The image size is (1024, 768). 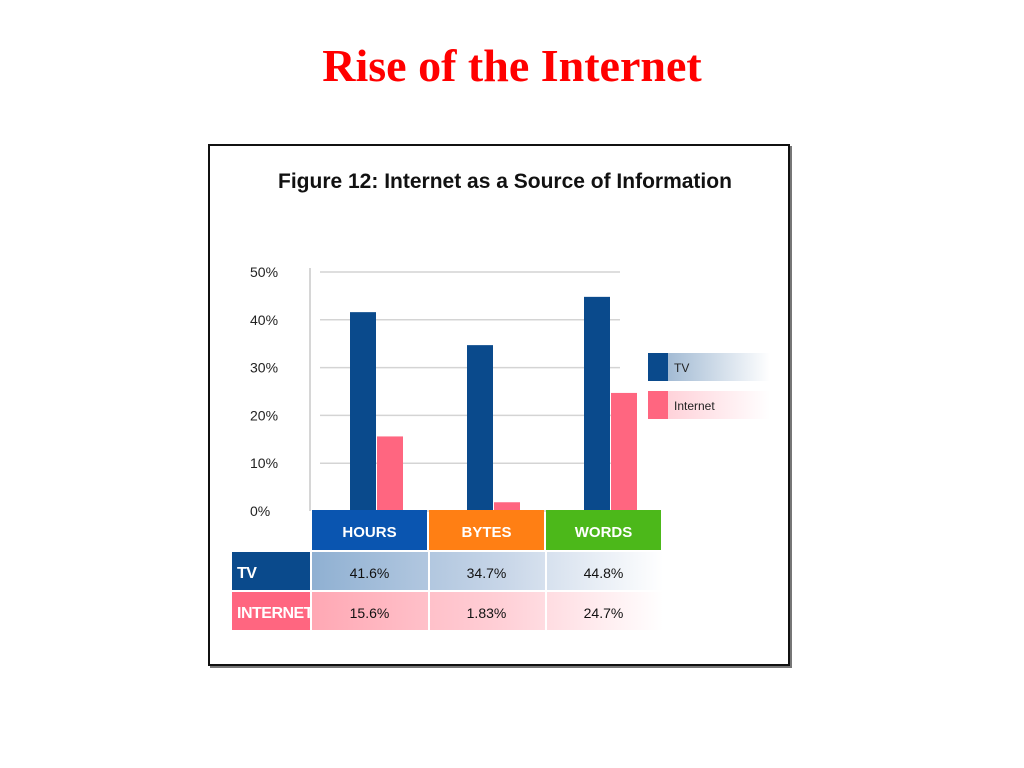 I want to click on bar-internet-words, so click(x=624, y=451).